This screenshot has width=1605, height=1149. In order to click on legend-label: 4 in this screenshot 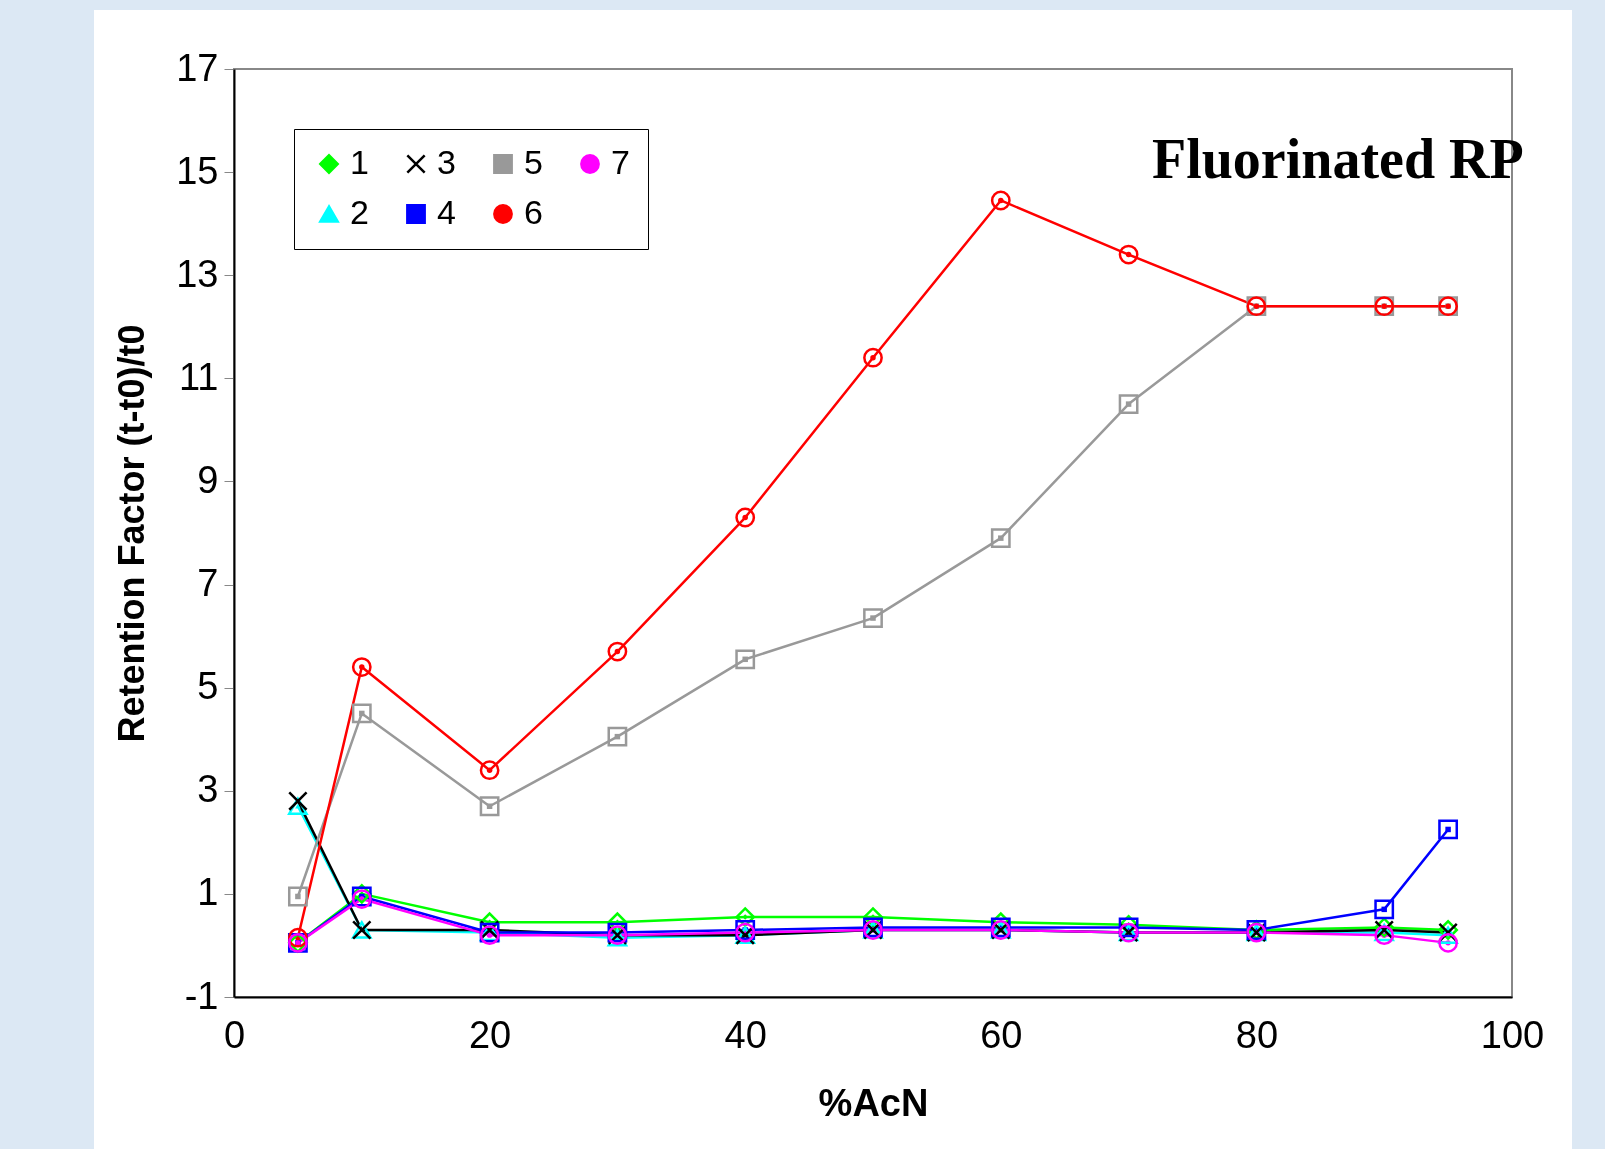, I will do `click(446, 212)`.